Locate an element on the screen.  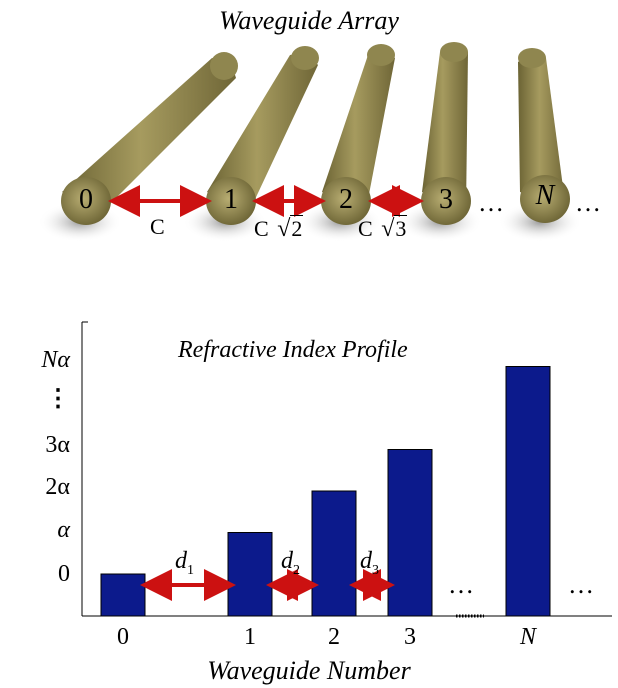
coupling-c2-root: 2 is located at coordinates (297, 228).